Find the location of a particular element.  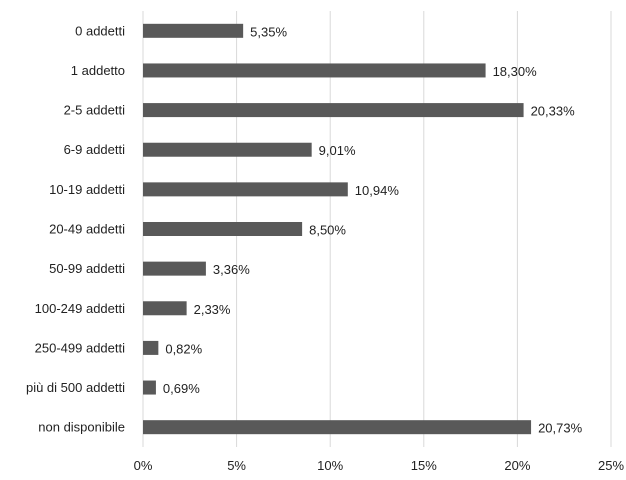

category-label: 1 addetto is located at coordinates (98, 70).